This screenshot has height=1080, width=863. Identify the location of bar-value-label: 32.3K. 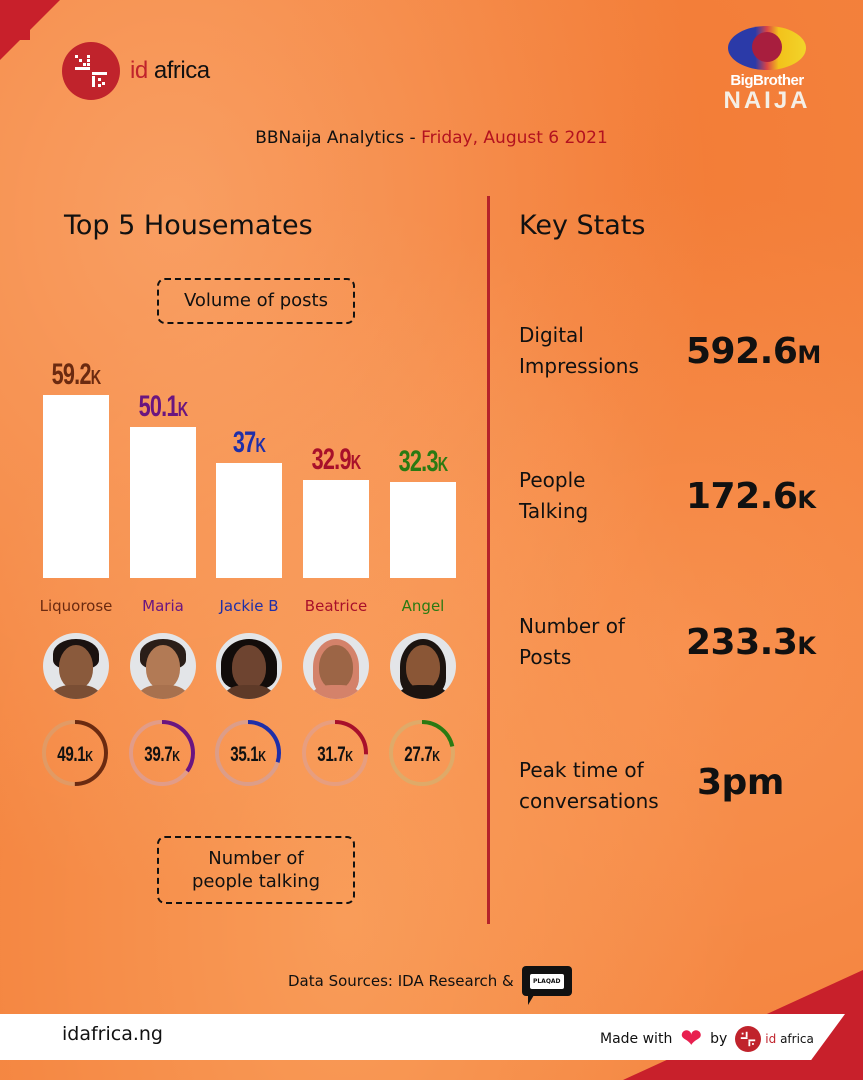
(423, 461).